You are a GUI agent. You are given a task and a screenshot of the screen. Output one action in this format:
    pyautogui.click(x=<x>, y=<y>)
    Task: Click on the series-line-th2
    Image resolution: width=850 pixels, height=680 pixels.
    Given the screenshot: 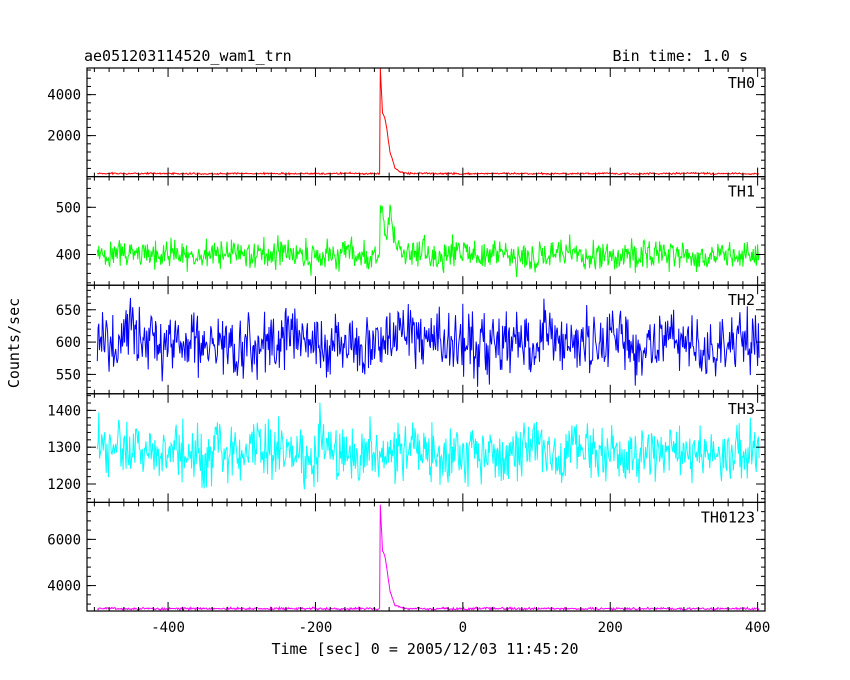 What is the action you would take?
    pyautogui.click(x=428, y=342)
    